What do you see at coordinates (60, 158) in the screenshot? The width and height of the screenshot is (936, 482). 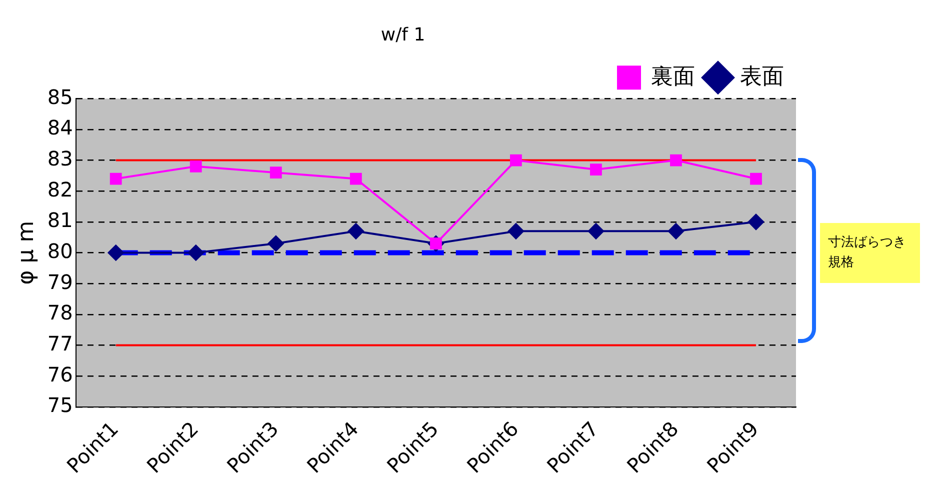 I see `y-tick-label: 83` at bounding box center [60, 158].